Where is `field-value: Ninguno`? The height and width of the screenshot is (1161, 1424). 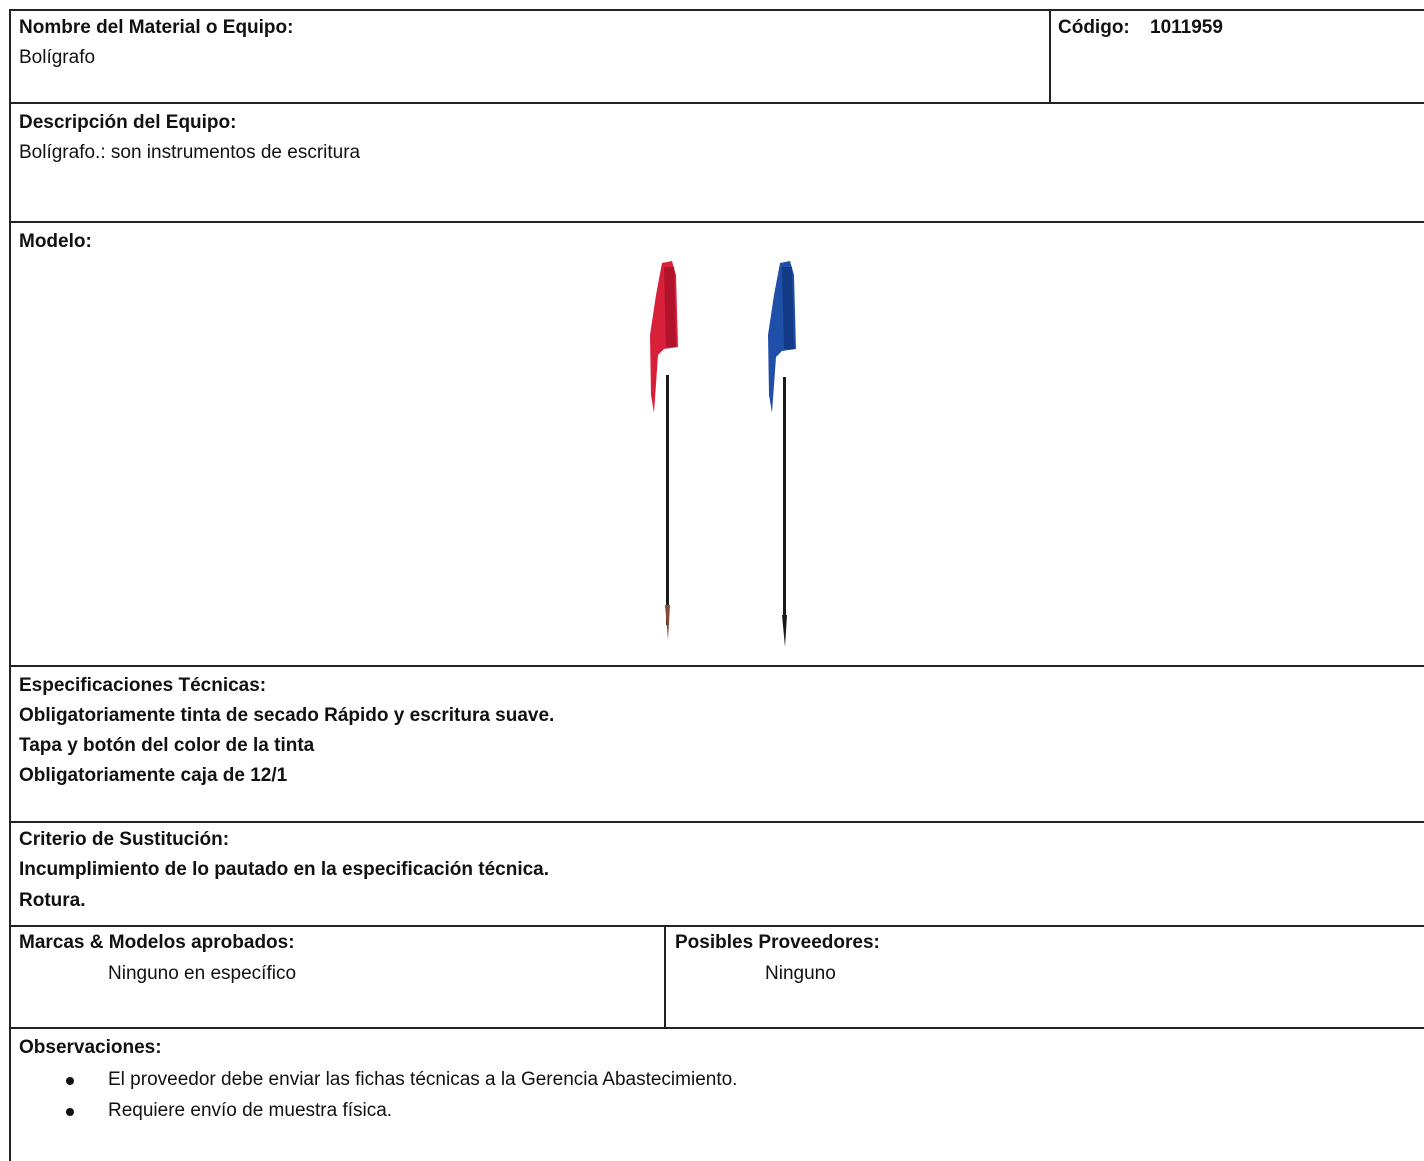
field-value: Ninguno is located at coordinates (800, 973).